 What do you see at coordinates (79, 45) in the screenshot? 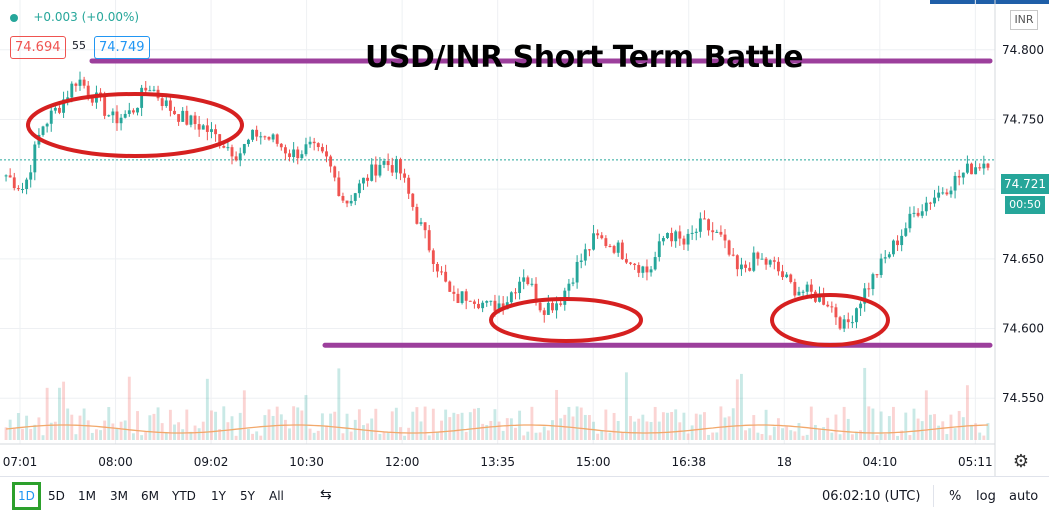
I see `spread-value: 55` at bounding box center [79, 45].